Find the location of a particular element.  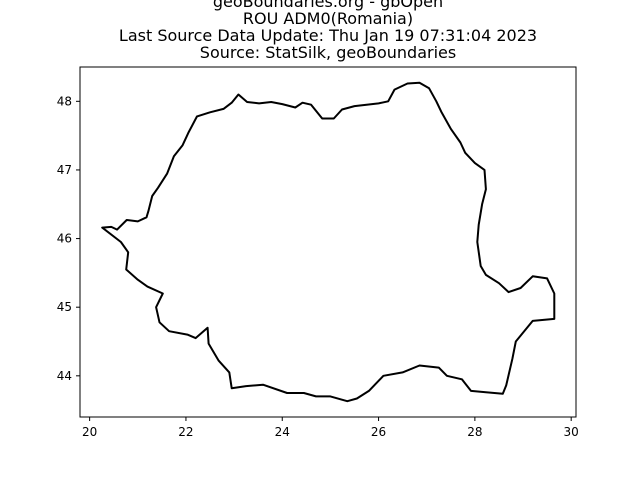

x-tick-label: 30 is located at coordinates (571, 432).